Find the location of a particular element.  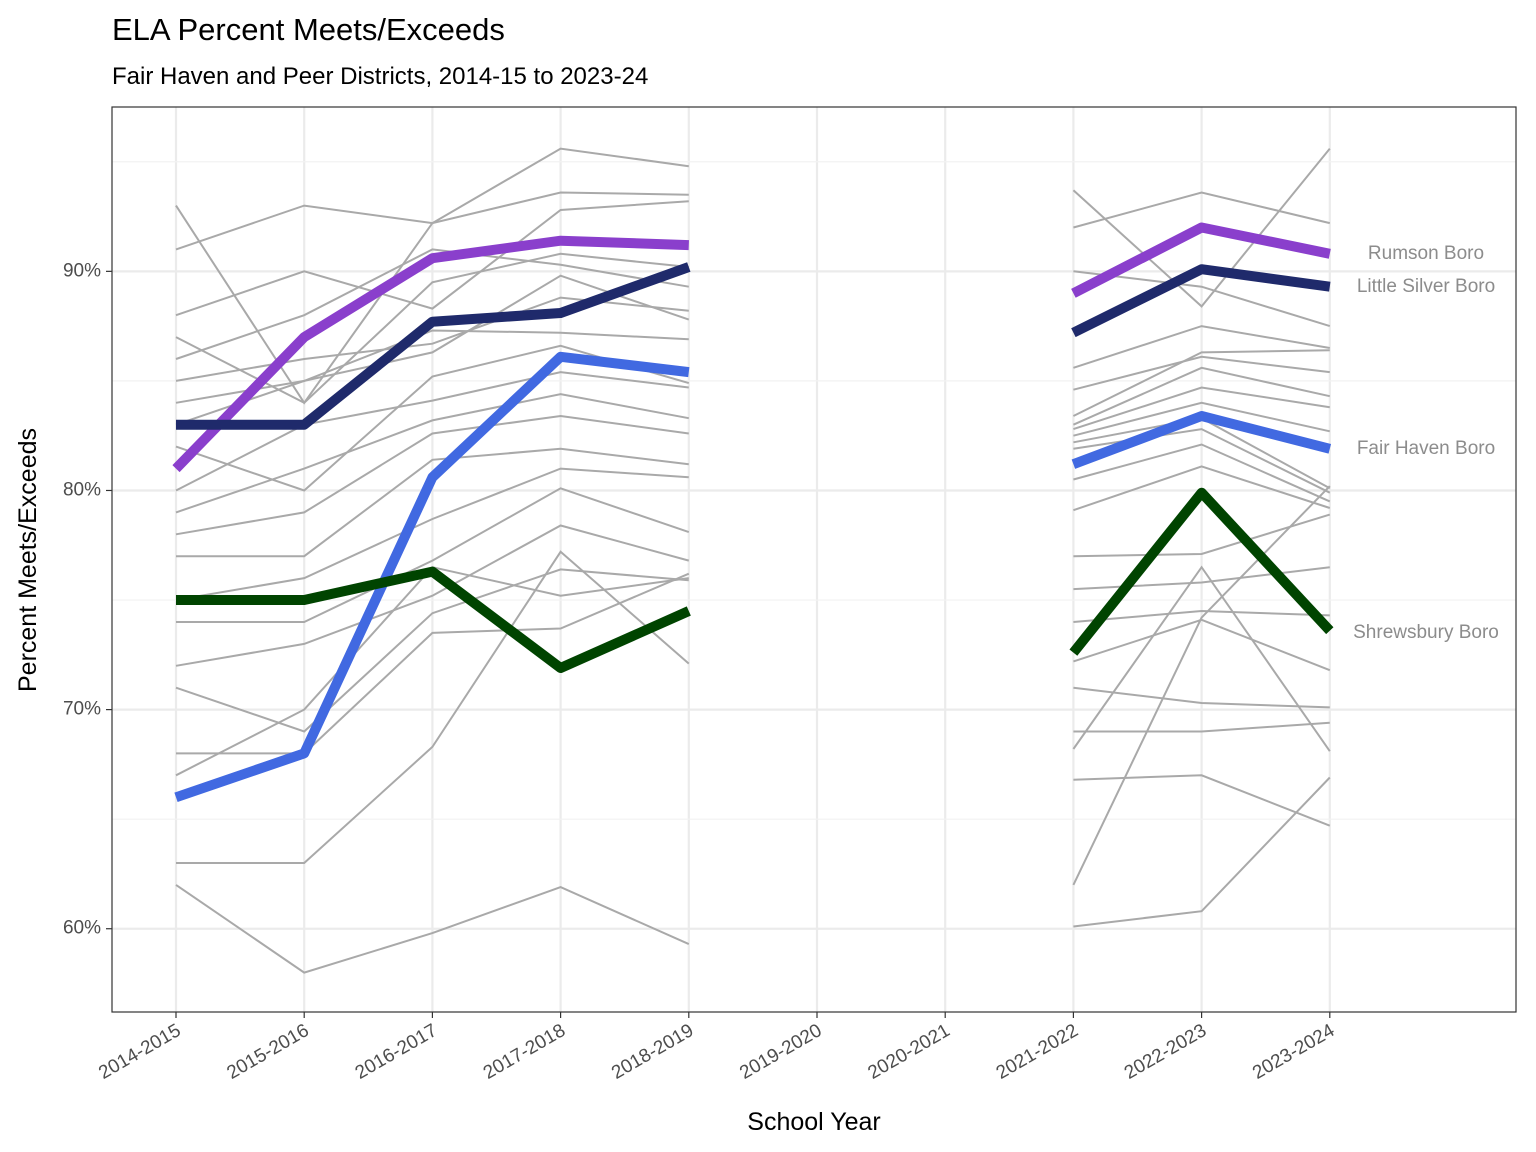

x-tick-label: 2018-2019 is located at coordinates (652, 1052).